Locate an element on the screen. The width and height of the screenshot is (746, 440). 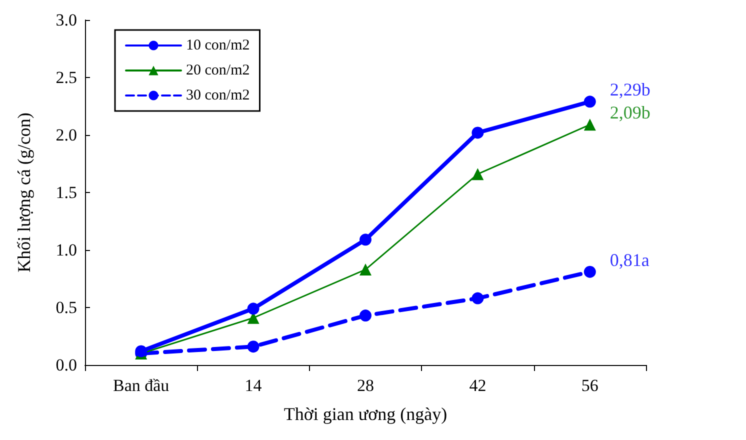
y-tick-label: 2.0 is located at coordinates (66, 135).